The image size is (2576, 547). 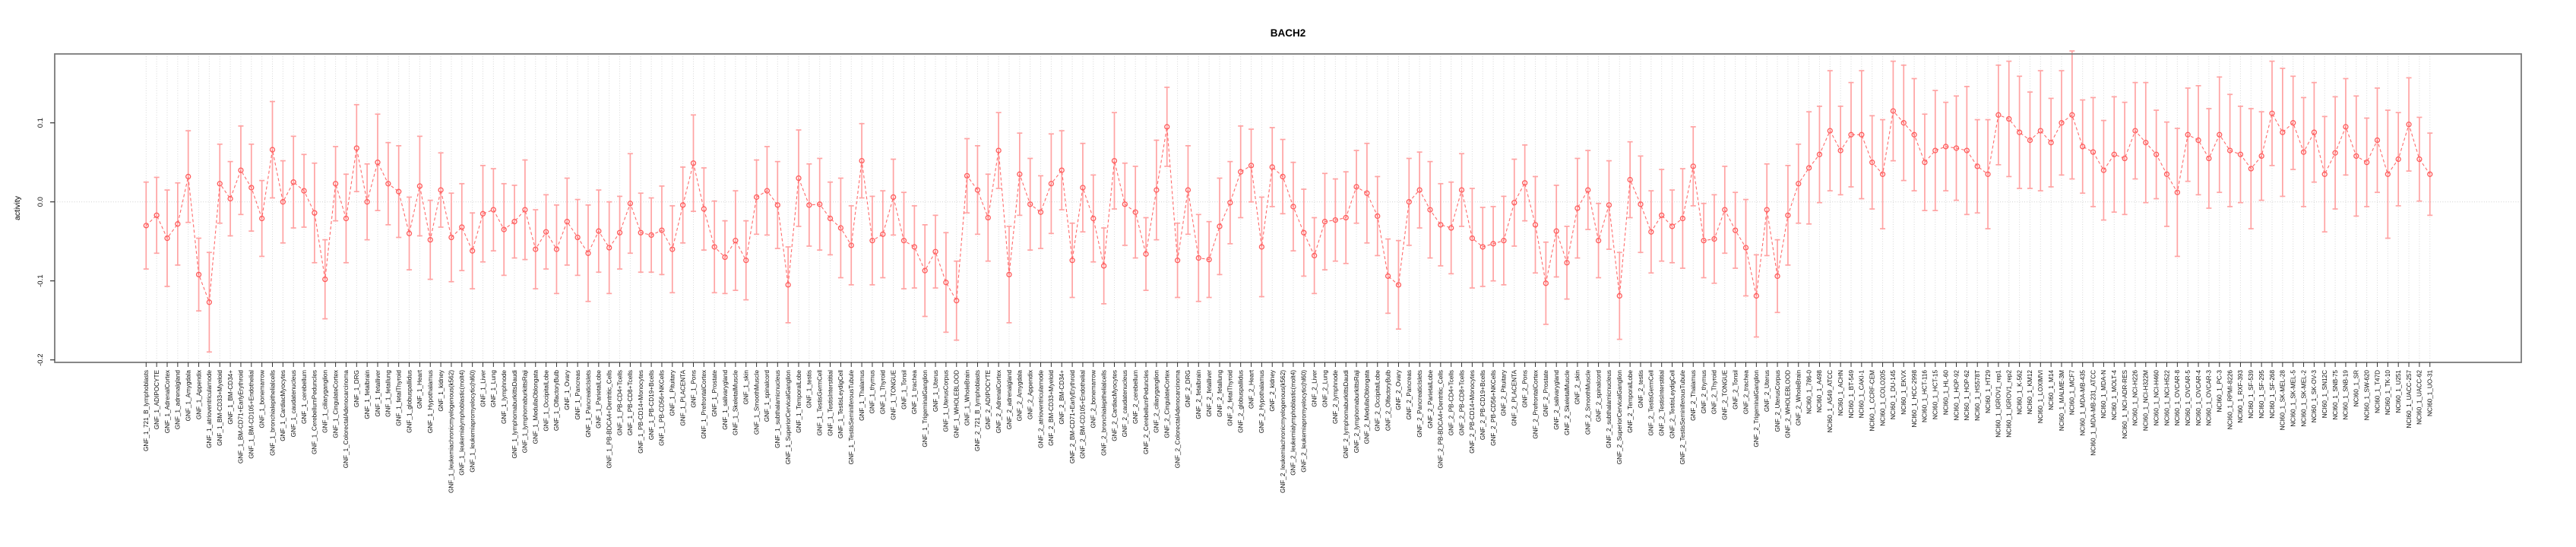 What do you see at coordinates (715, 393) in the screenshot?
I see `x-tick-label: GNF_1_Prostate` at bounding box center [715, 393].